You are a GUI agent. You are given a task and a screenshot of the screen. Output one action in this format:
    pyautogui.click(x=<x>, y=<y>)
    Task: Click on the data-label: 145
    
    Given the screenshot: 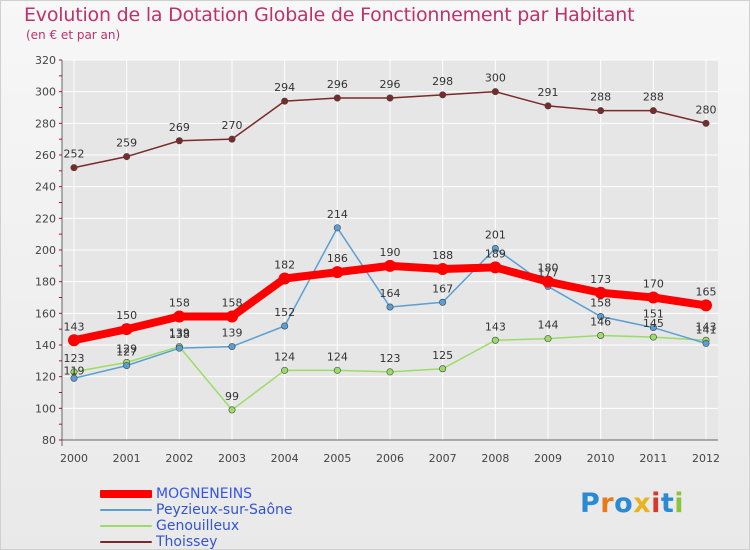 What is the action you would take?
    pyautogui.click(x=653, y=323)
    